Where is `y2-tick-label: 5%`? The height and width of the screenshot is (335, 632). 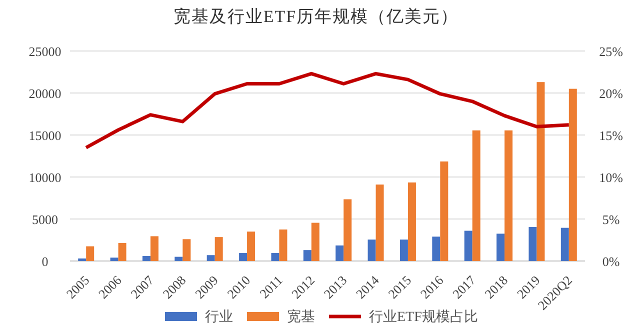 y2-tick-label: 5% is located at coordinates (611, 219).